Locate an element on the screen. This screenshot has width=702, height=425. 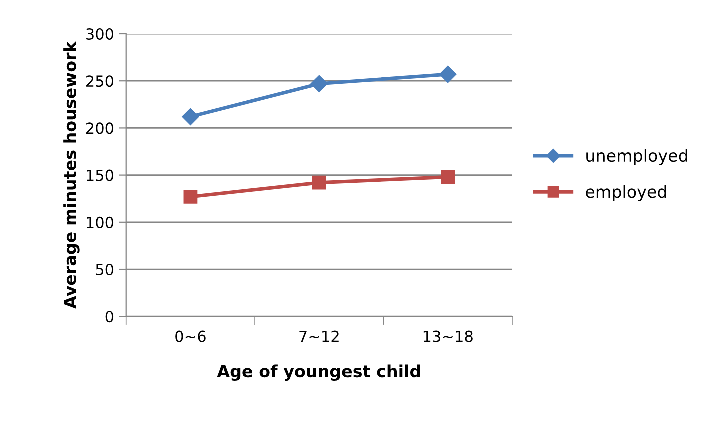
x-tick-label: 7~12 is located at coordinates (319, 336).